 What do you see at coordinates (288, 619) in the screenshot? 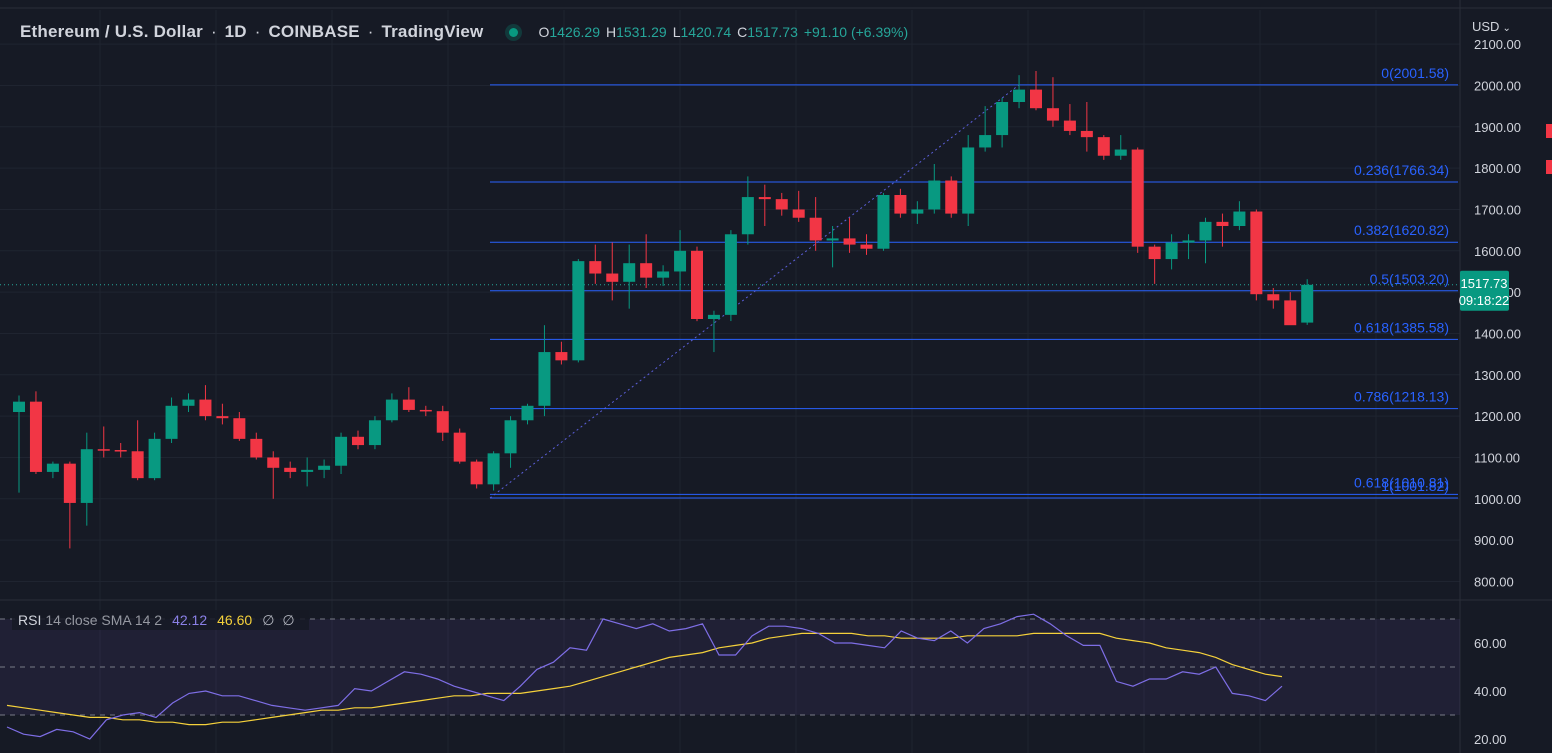
I see `rsi-na-2: ∅` at bounding box center [288, 619].